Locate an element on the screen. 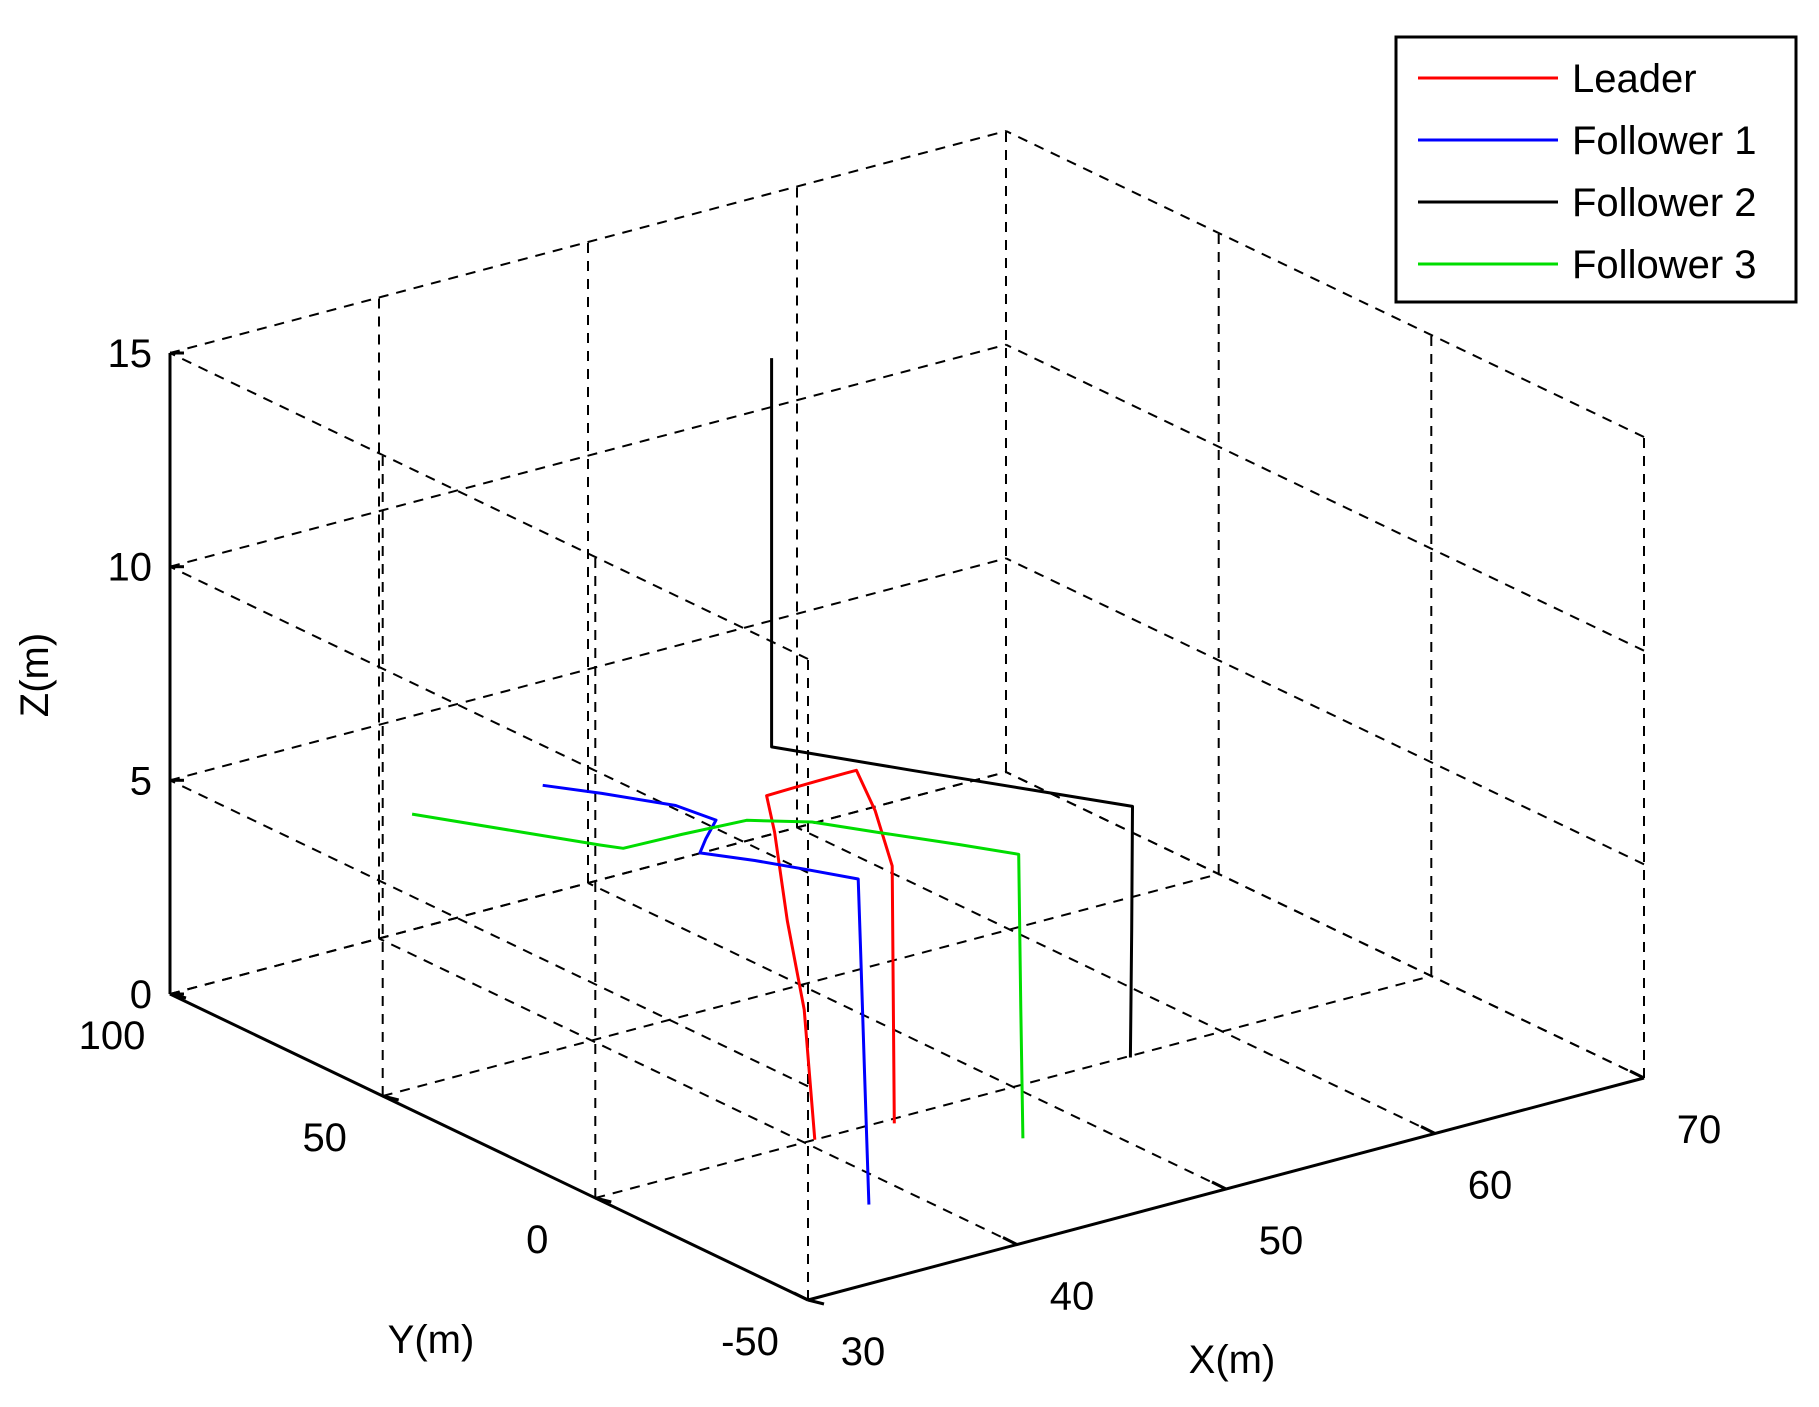 The height and width of the screenshot is (1407, 1819). legend-box is located at coordinates (1596, 169).